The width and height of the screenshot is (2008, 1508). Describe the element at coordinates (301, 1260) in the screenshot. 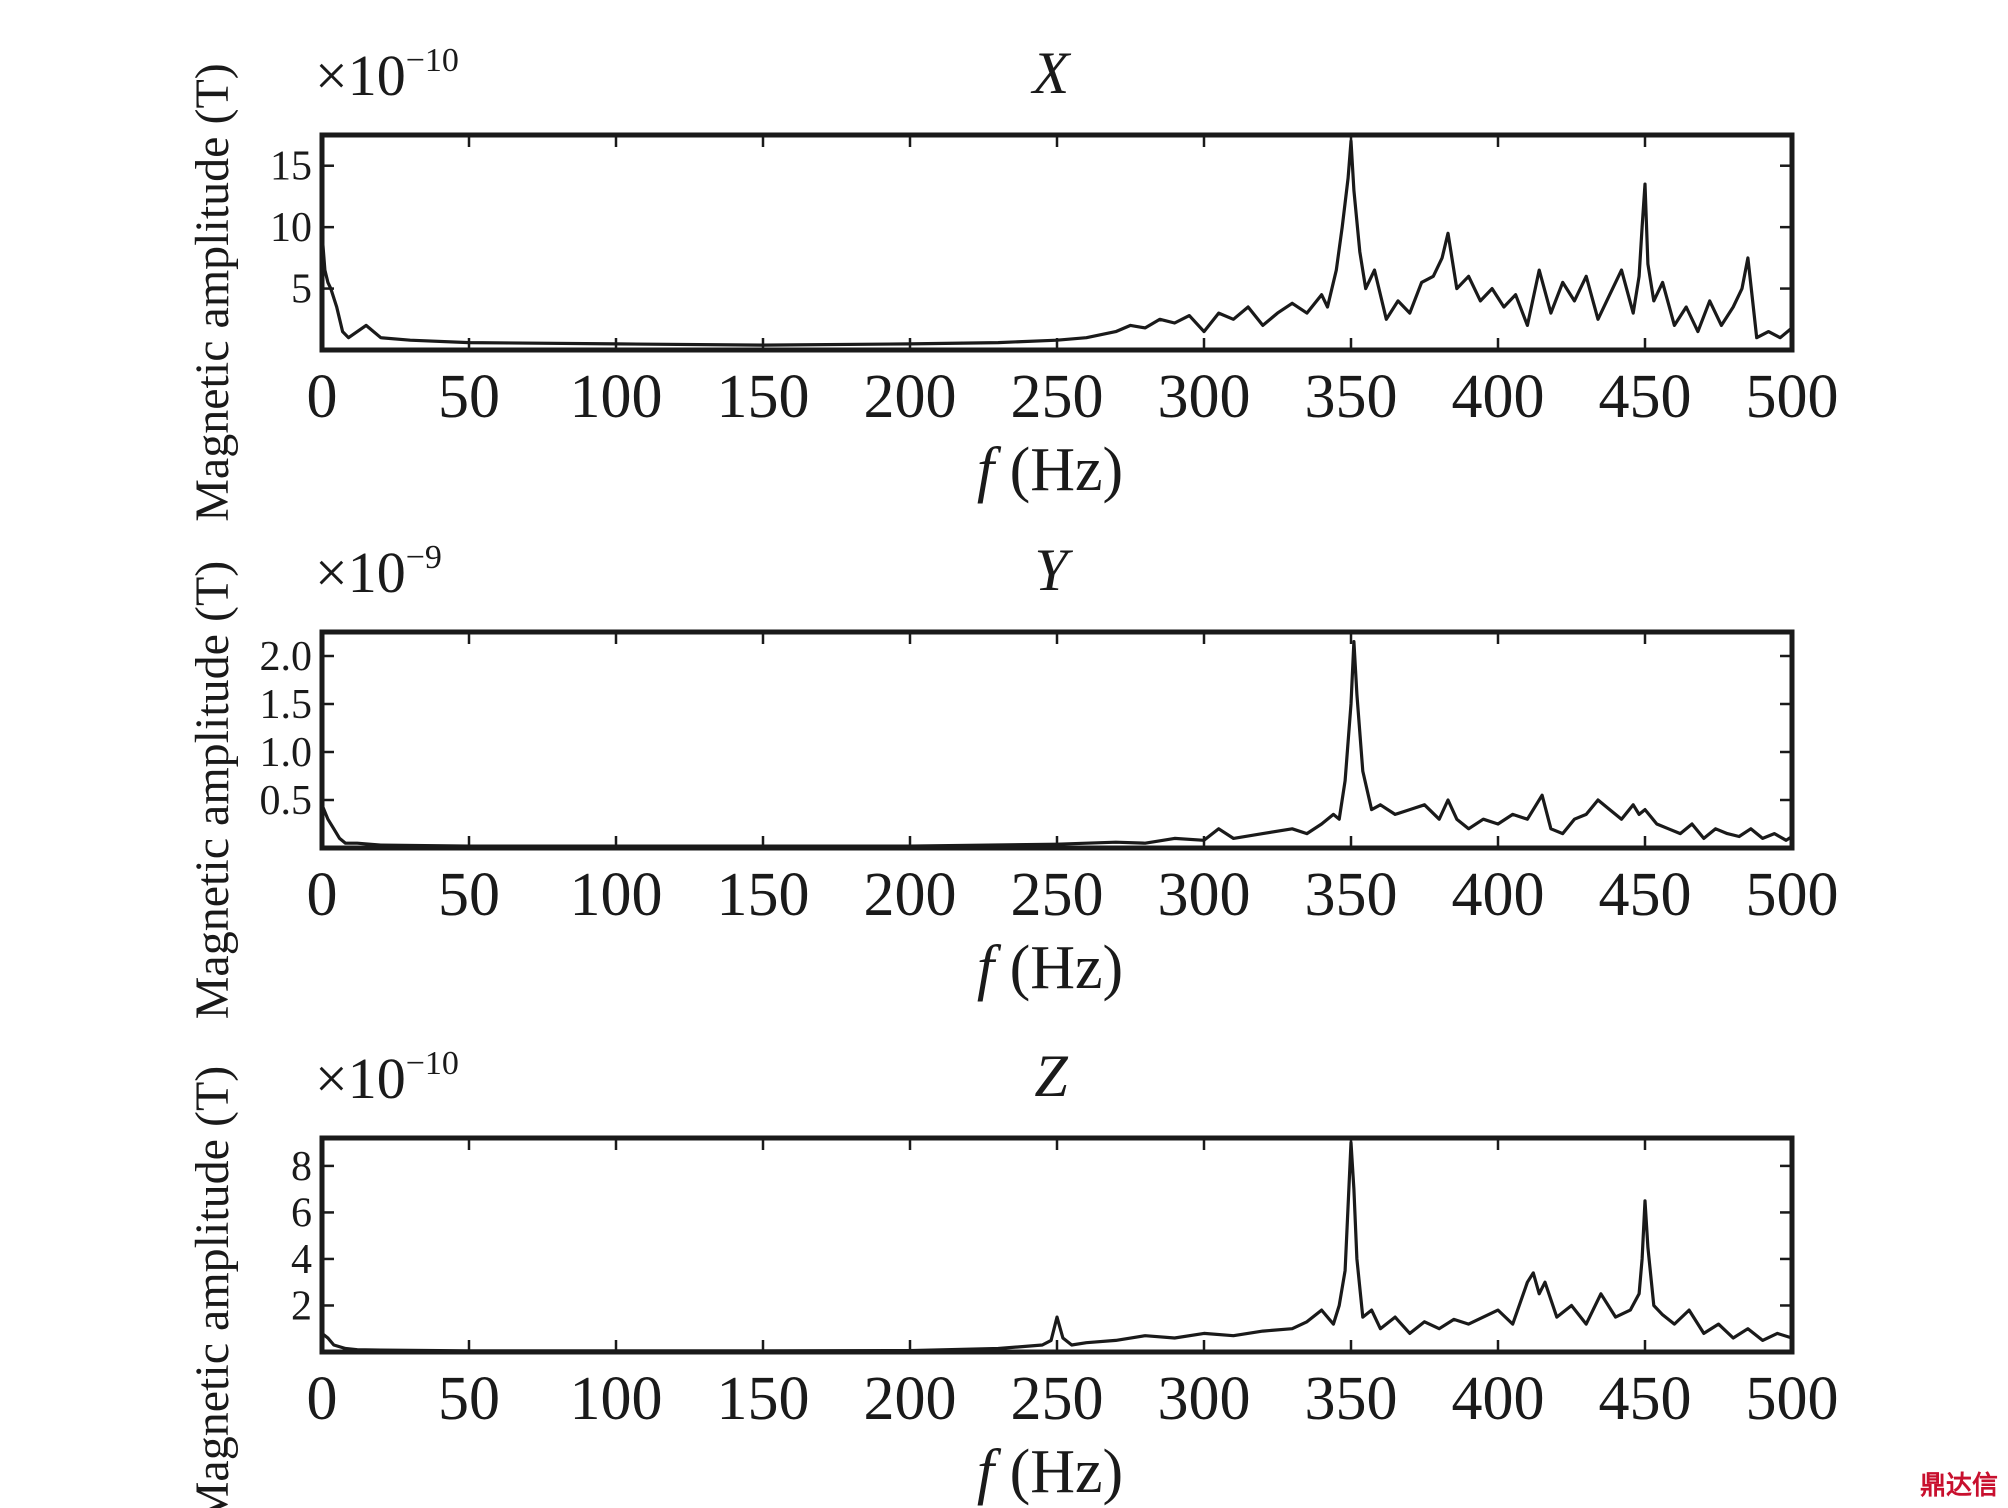

I see `y-tick-label: 4` at that location.